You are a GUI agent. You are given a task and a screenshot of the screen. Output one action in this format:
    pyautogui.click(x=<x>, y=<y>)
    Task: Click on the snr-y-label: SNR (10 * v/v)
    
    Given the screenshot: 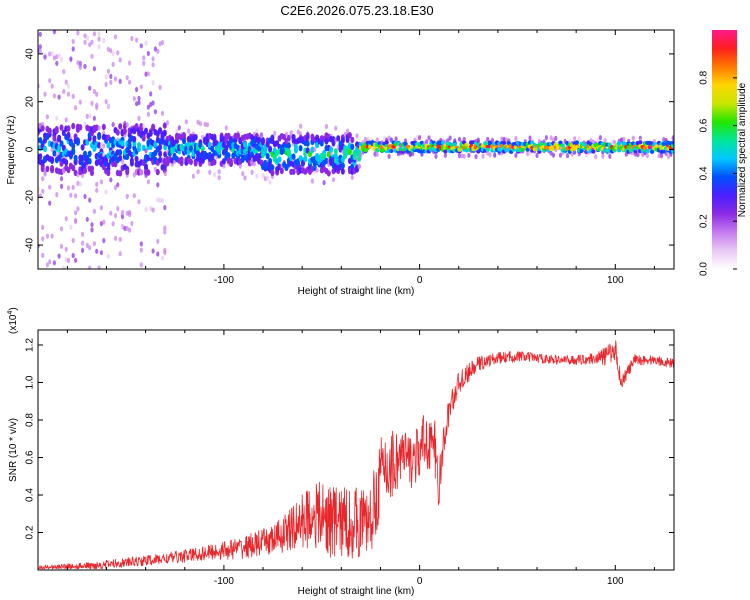 What is the action you would take?
    pyautogui.click(x=13, y=450)
    